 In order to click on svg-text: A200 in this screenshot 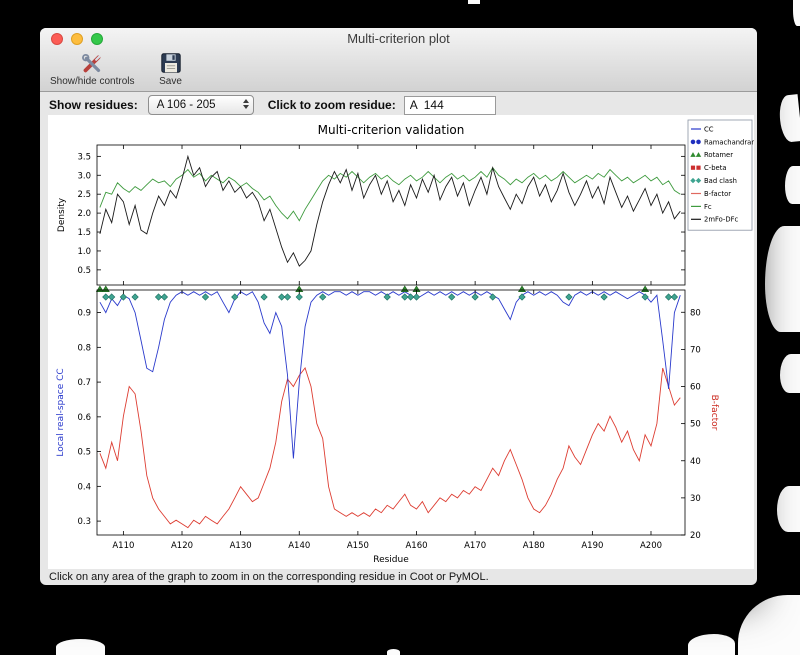, I will do `click(651, 546)`.